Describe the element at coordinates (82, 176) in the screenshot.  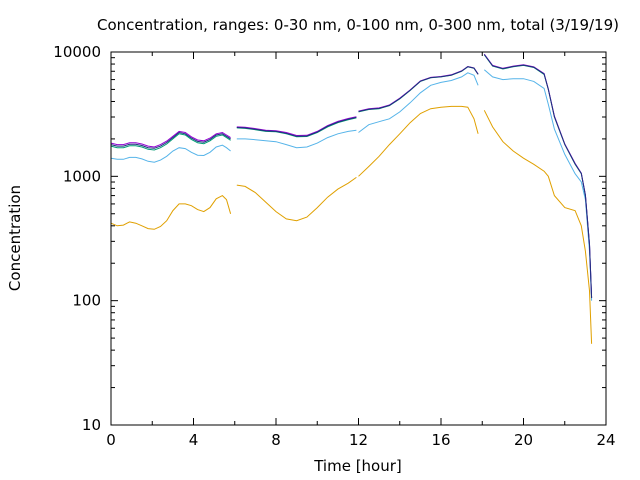
I see `y-tick-label-2: 1000` at that location.